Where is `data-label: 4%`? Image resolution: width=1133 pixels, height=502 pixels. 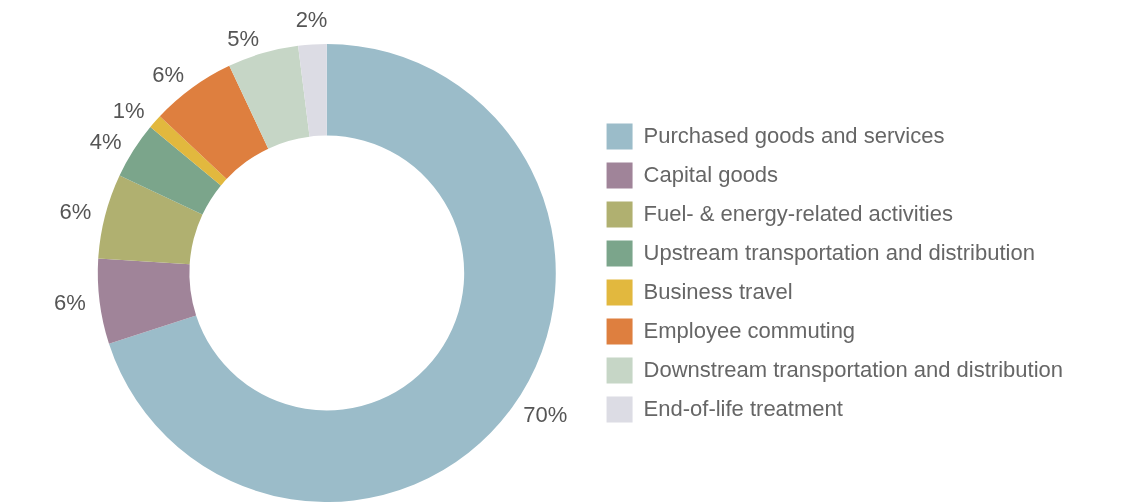 data-label: 4% is located at coordinates (105, 141).